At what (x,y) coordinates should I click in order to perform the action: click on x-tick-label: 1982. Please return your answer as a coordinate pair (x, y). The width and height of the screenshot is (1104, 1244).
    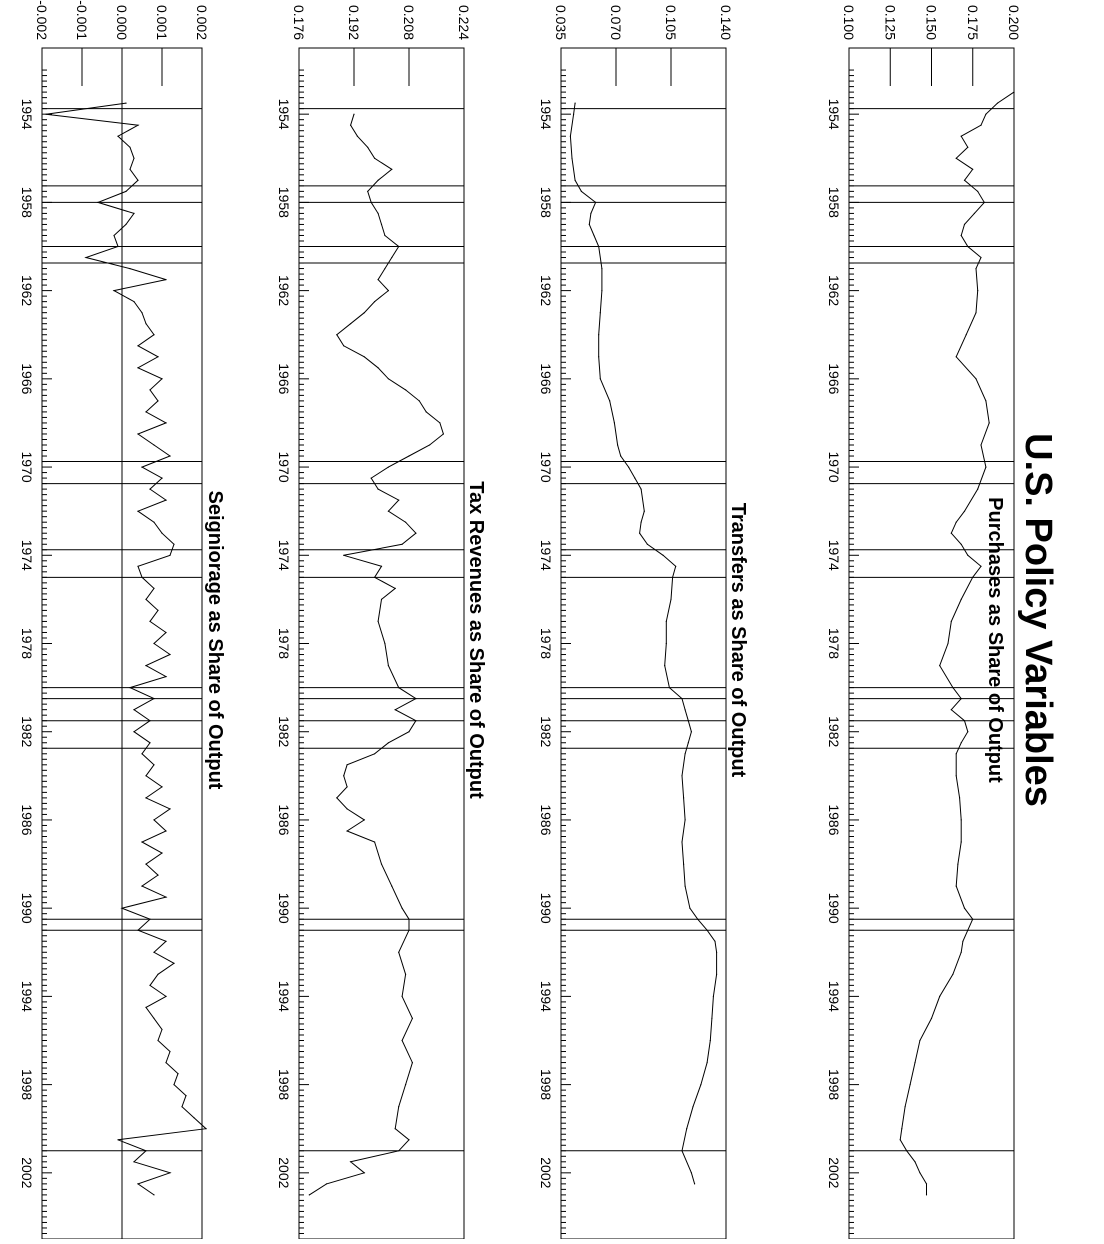
    Looking at the image, I should click on (27, 731).